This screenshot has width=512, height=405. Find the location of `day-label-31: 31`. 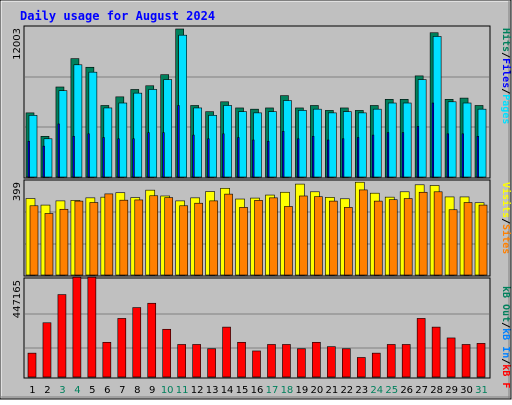

day-label-31: 31 is located at coordinates (481, 390).